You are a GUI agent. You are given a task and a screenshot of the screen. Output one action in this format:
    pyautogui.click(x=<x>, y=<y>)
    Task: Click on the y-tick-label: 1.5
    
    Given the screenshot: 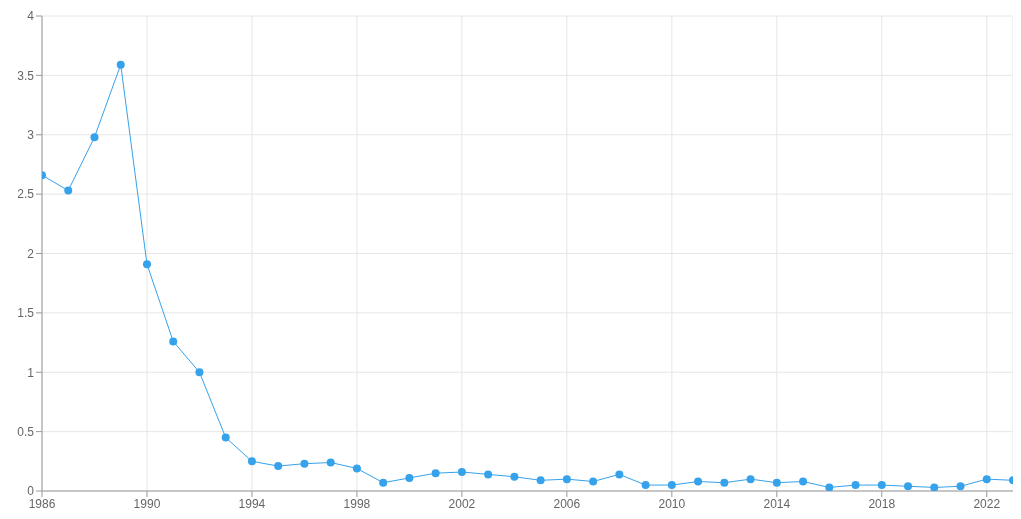 What is the action you would take?
    pyautogui.click(x=26, y=313)
    